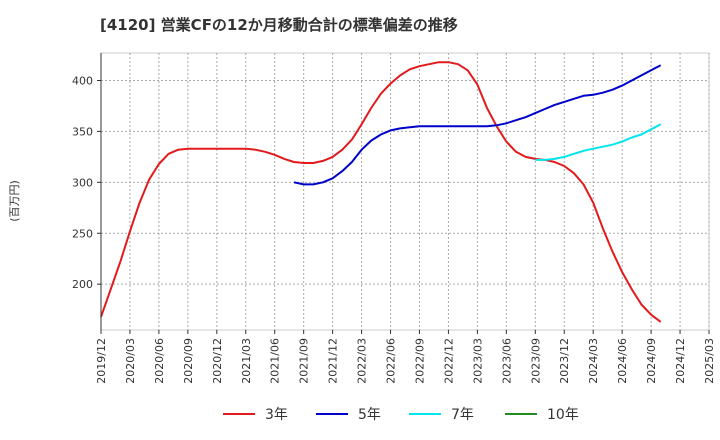  What do you see at coordinates (14, 201) in the screenshot?
I see `y-axis-label: (百万円)` at bounding box center [14, 201].